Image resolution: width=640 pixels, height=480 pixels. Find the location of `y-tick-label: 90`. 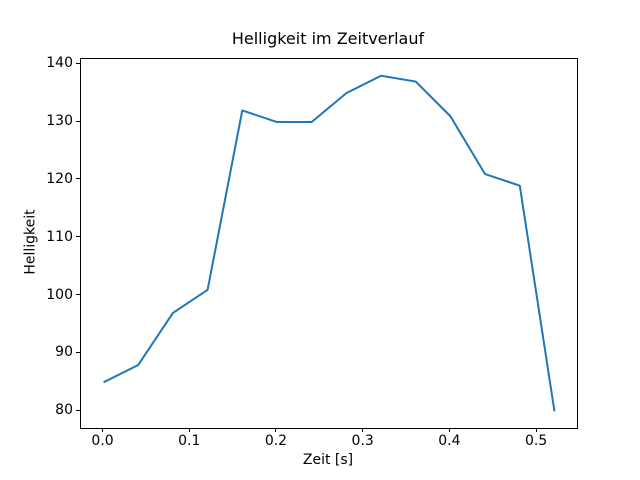

y-tick-label: 90 is located at coordinates (64, 352).